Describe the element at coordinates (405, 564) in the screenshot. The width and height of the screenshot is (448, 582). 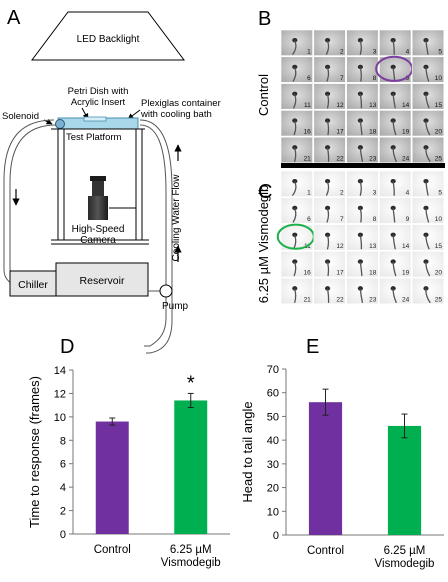
I see `x-tick-label: Vismodegib` at that location.